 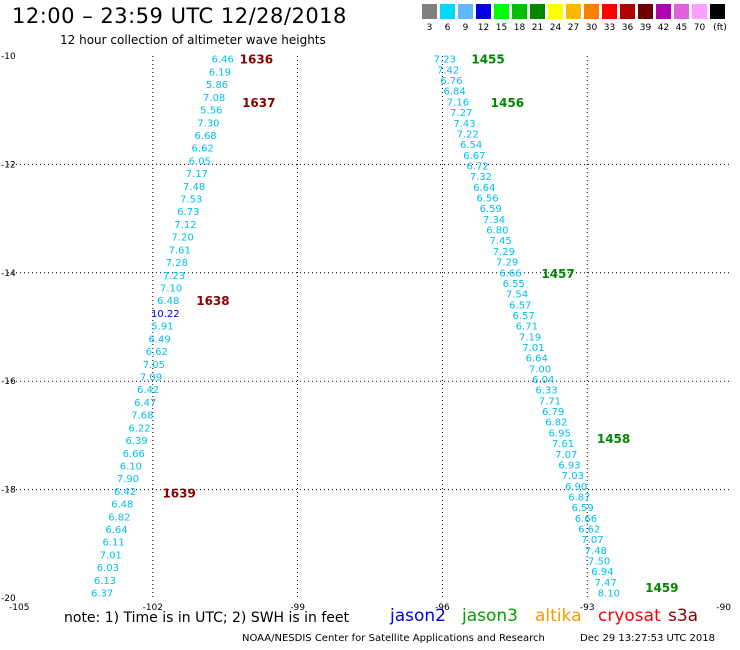 I want to click on wave-height-value: 7.90, so click(x=128, y=479).